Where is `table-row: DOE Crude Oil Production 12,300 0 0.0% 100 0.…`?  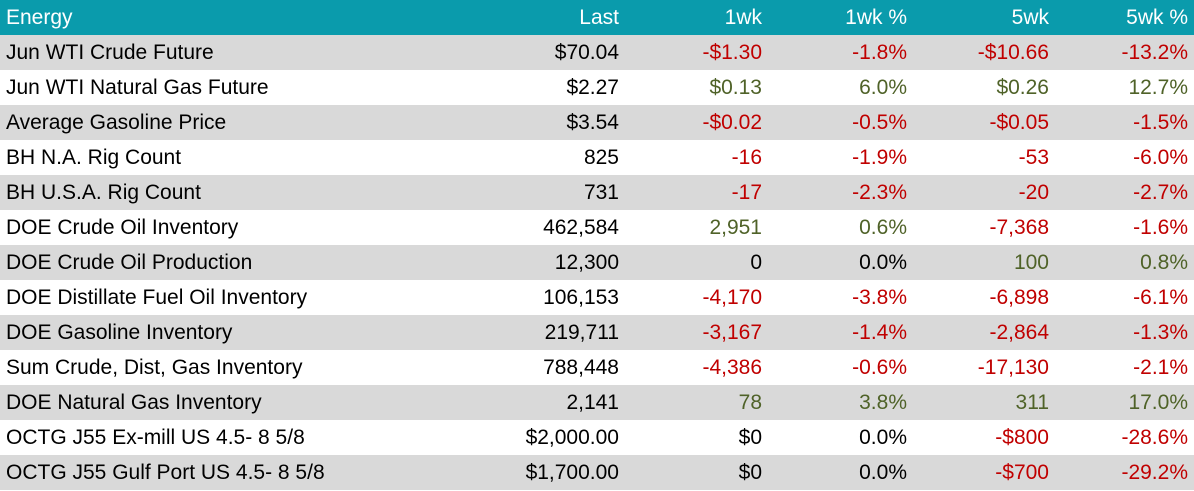 table-row: DOE Crude Oil Production 12,300 0 0.0% 100 0.… is located at coordinates (597, 262).